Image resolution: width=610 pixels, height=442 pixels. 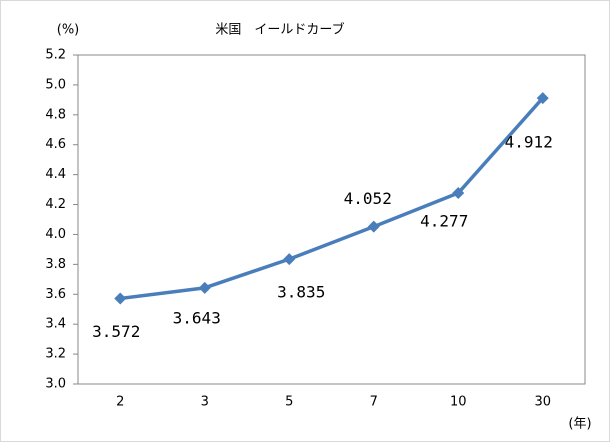 What do you see at coordinates (197, 317) in the screenshot?
I see `data-label: 3.643` at bounding box center [197, 317].